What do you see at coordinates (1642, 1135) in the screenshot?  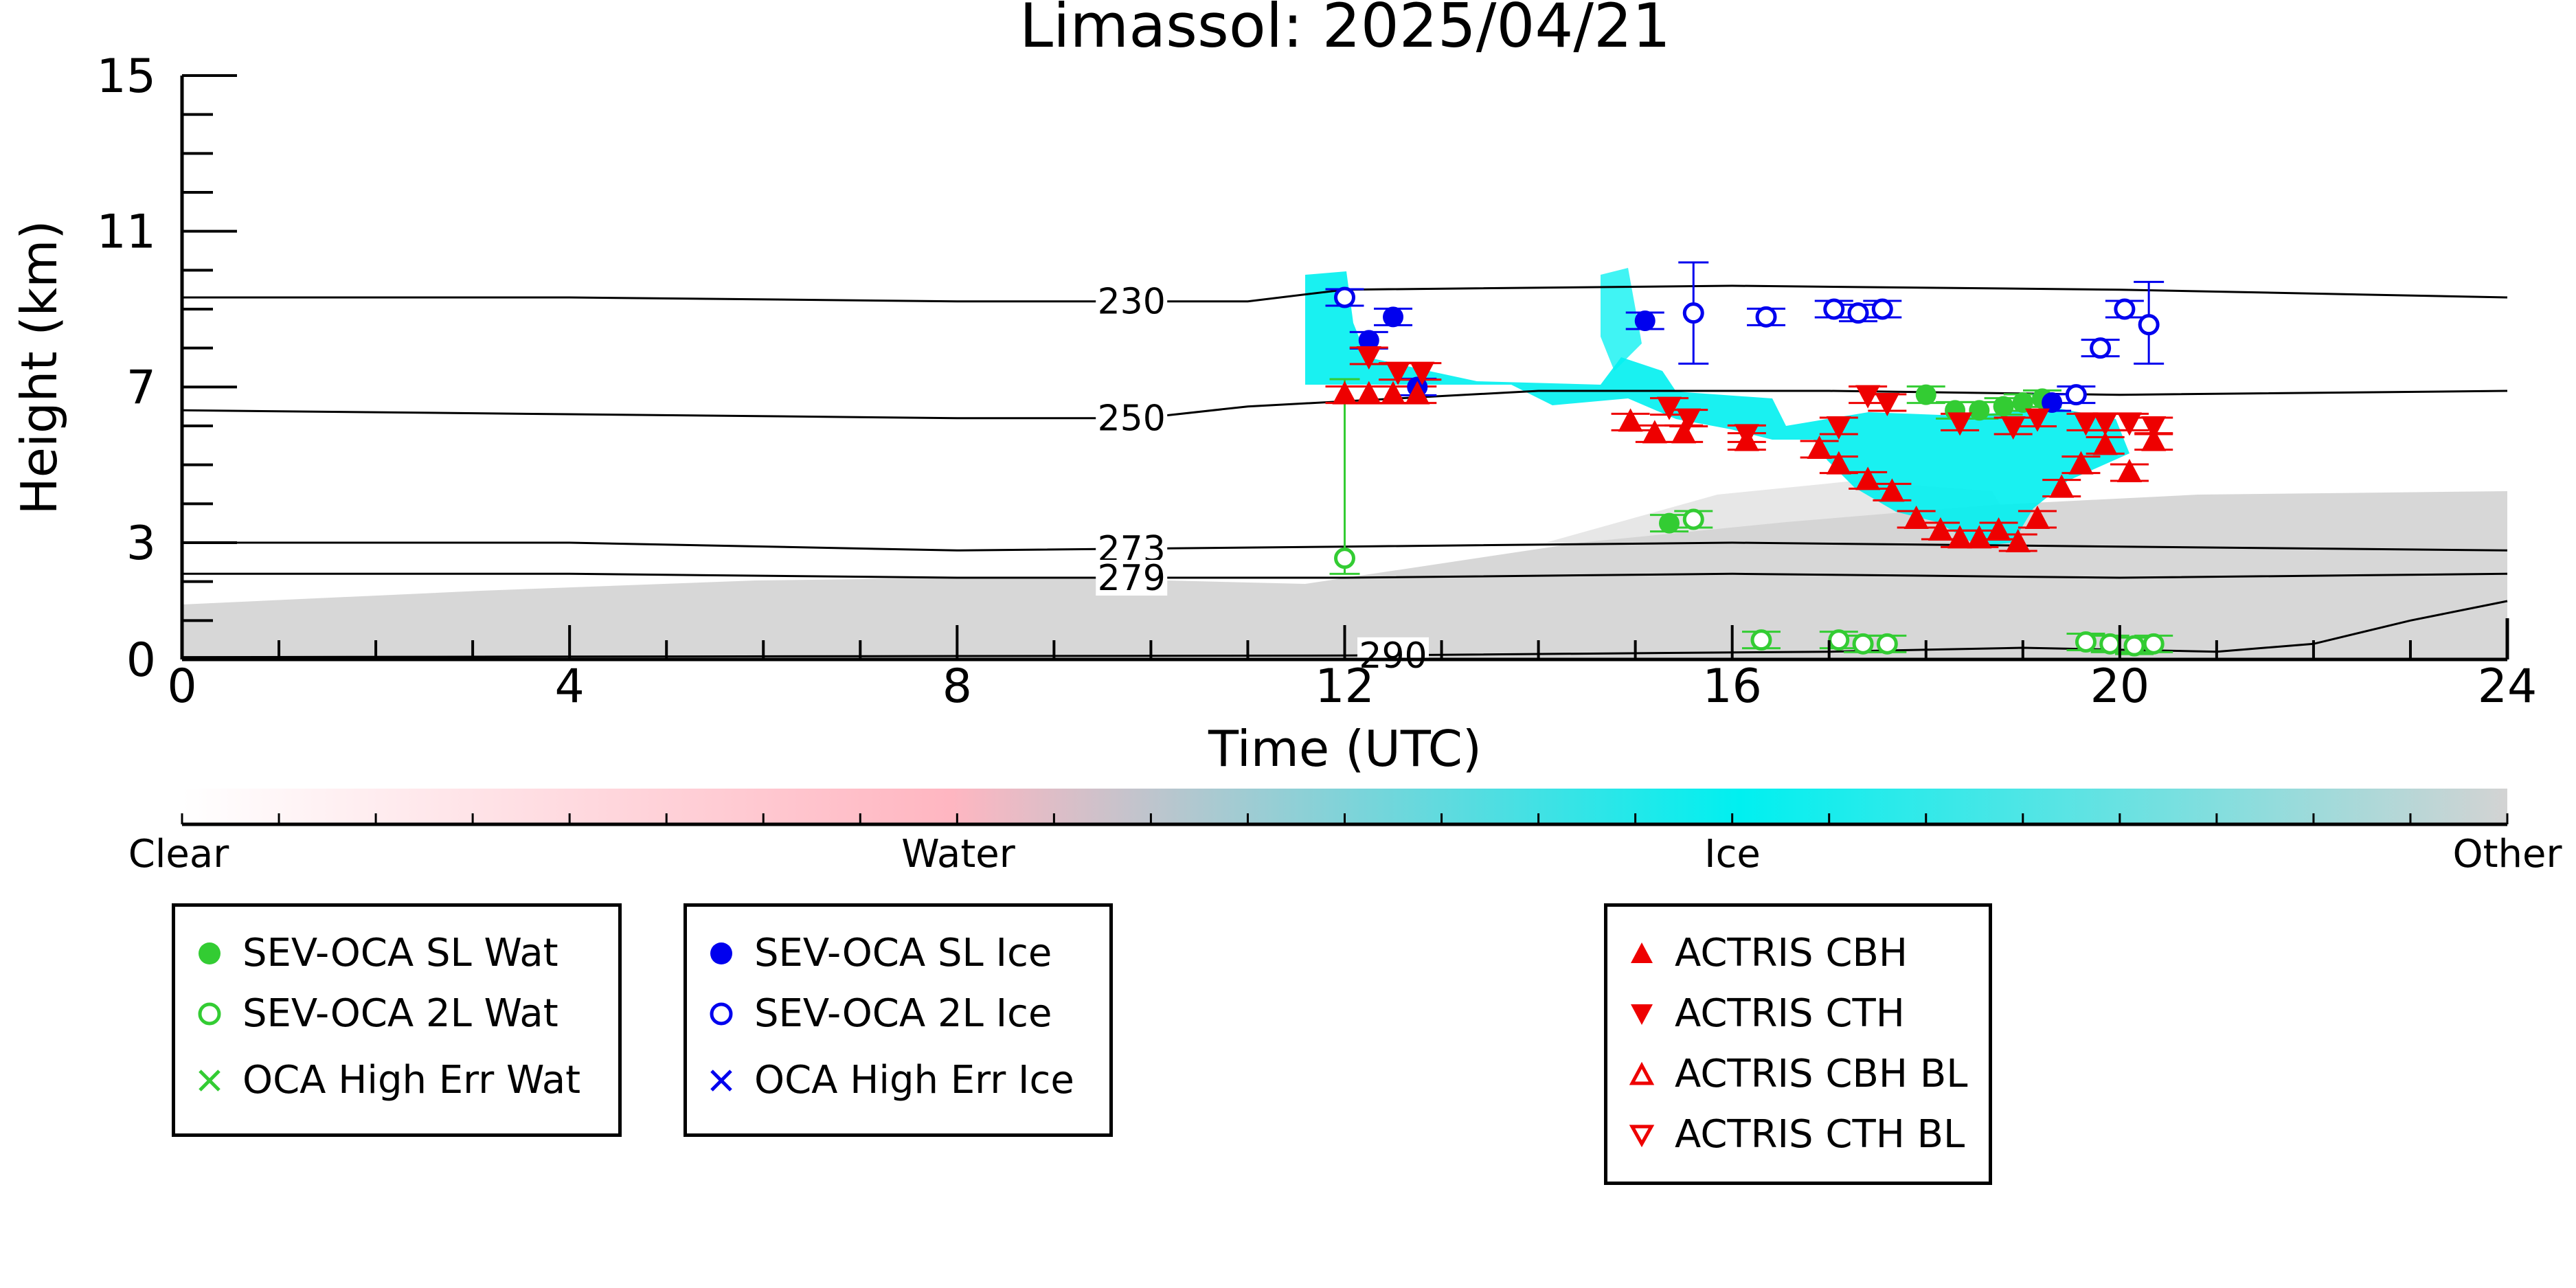 I see `open-triangle-down-icon` at bounding box center [1642, 1135].